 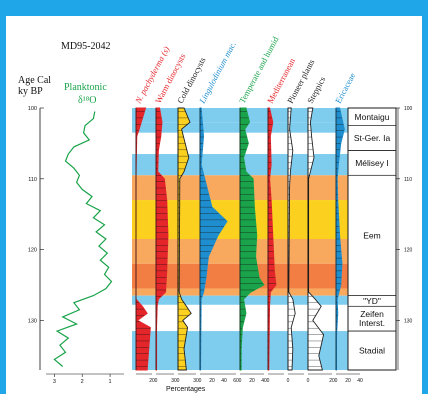 I want to click on isotope-tick-label: 3, so click(x=54, y=382).